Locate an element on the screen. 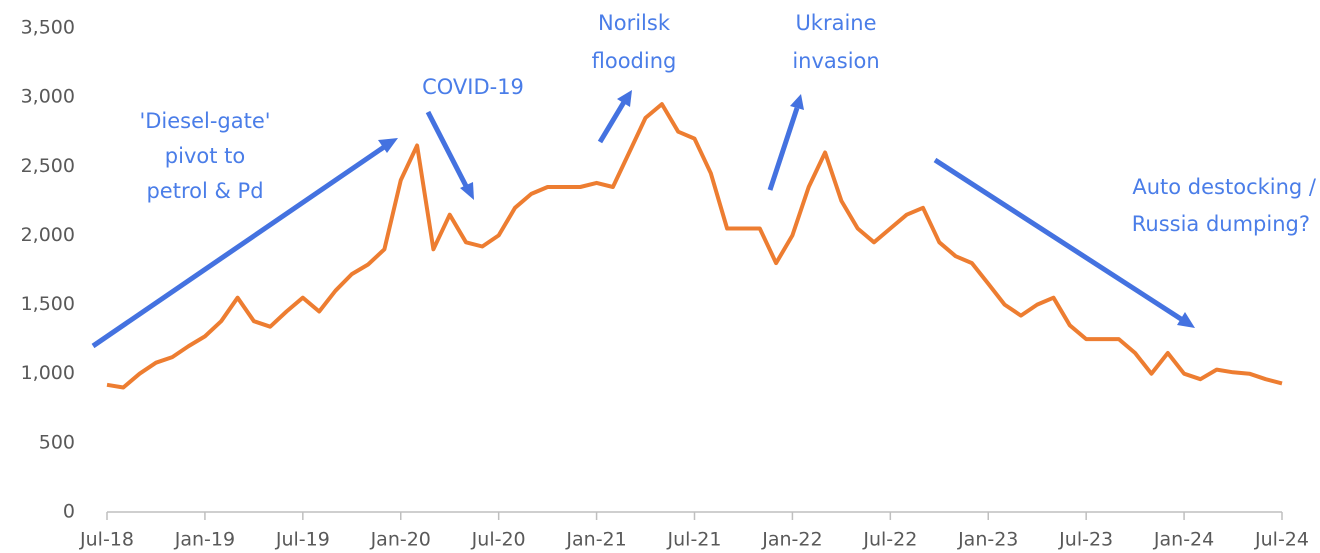 This screenshot has height=553, width=1320. y-tick-label: 0 is located at coordinates (69, 512).